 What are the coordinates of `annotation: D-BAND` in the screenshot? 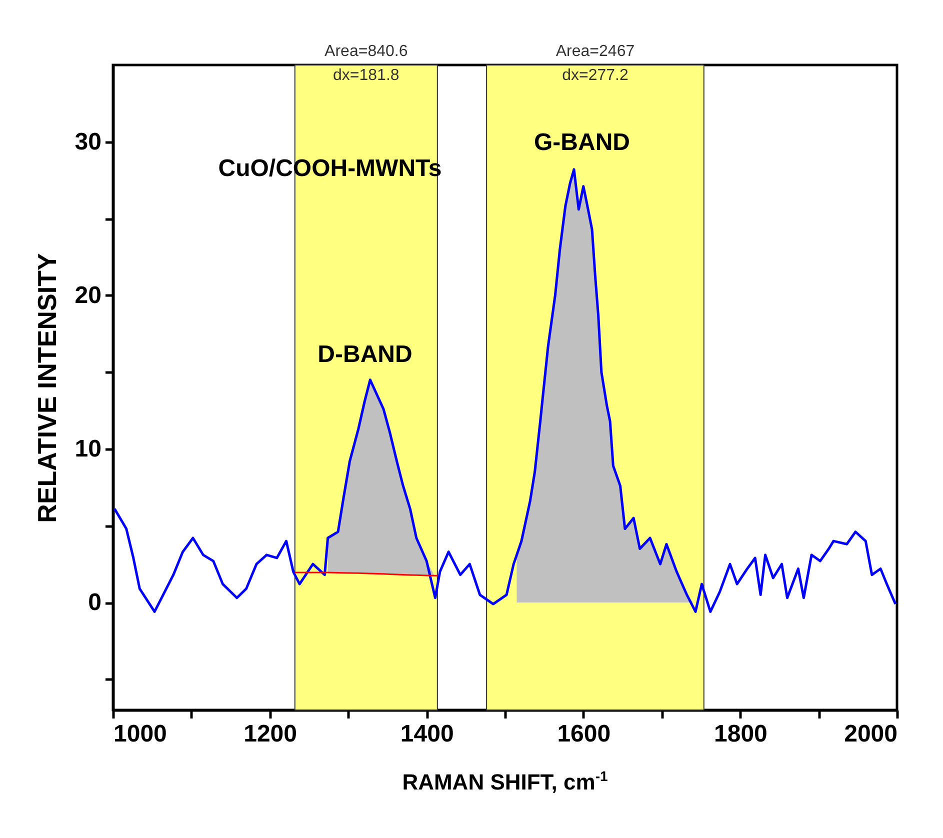 It's located at (365, 354).